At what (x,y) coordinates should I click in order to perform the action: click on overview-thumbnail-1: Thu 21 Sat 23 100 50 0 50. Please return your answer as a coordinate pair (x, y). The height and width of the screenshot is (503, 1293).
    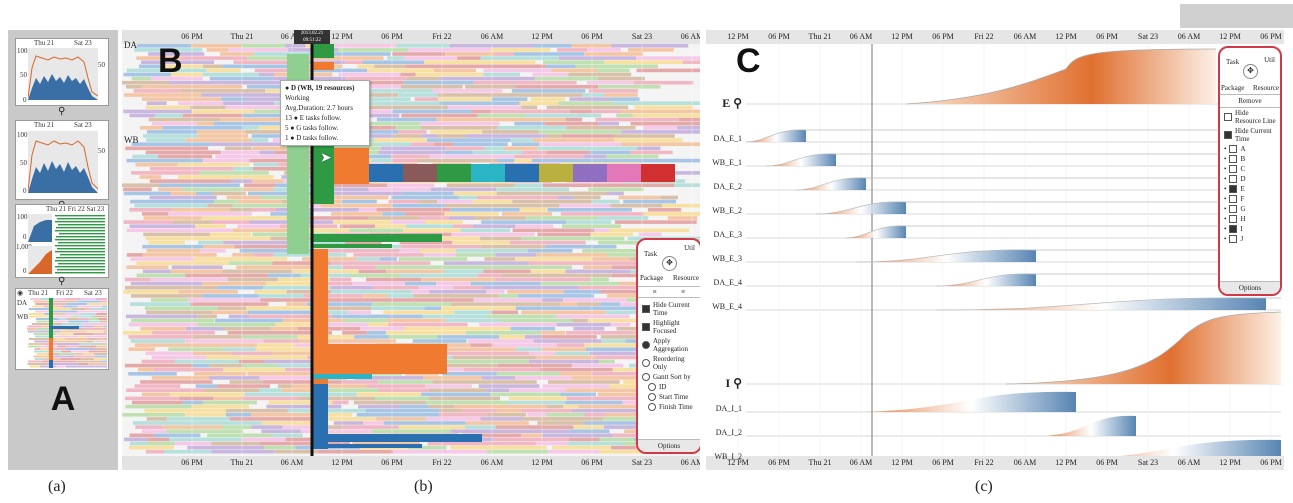
    Looking at the image, I should click on (62, 72).